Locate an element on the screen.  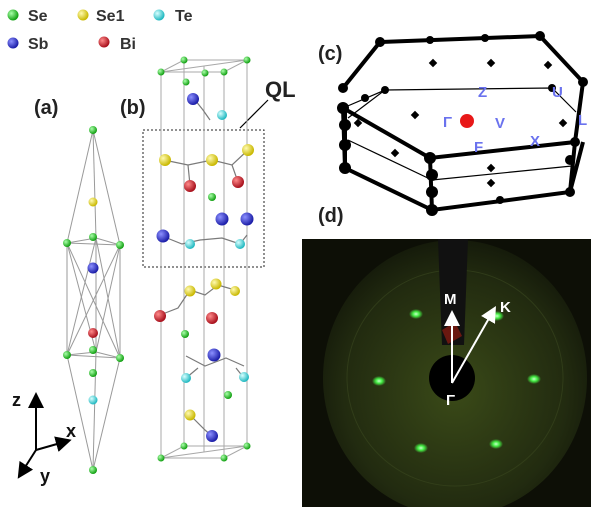
leed-spots is located at coordinates (456, 381).